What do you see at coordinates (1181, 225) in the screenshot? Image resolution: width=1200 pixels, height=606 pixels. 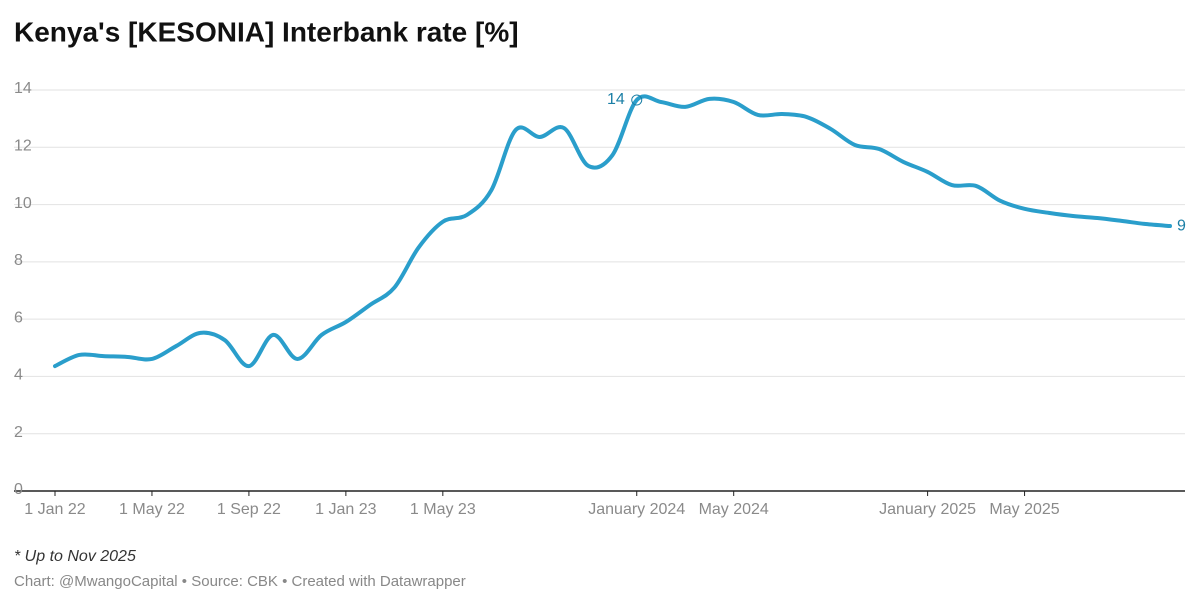 I see `value-label: 9` at bounding box center [1181, 225].